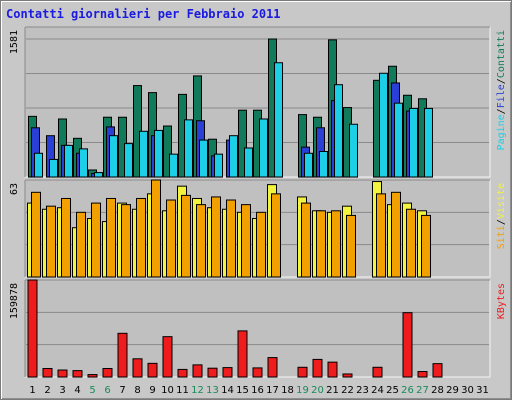 The image size is (512, 400). What do you see at coordinates (143, 14) in the screenshot?
I see `chart-title: Contatti giornalieri per Febbraio 2011` at bounding box center [143, 14].